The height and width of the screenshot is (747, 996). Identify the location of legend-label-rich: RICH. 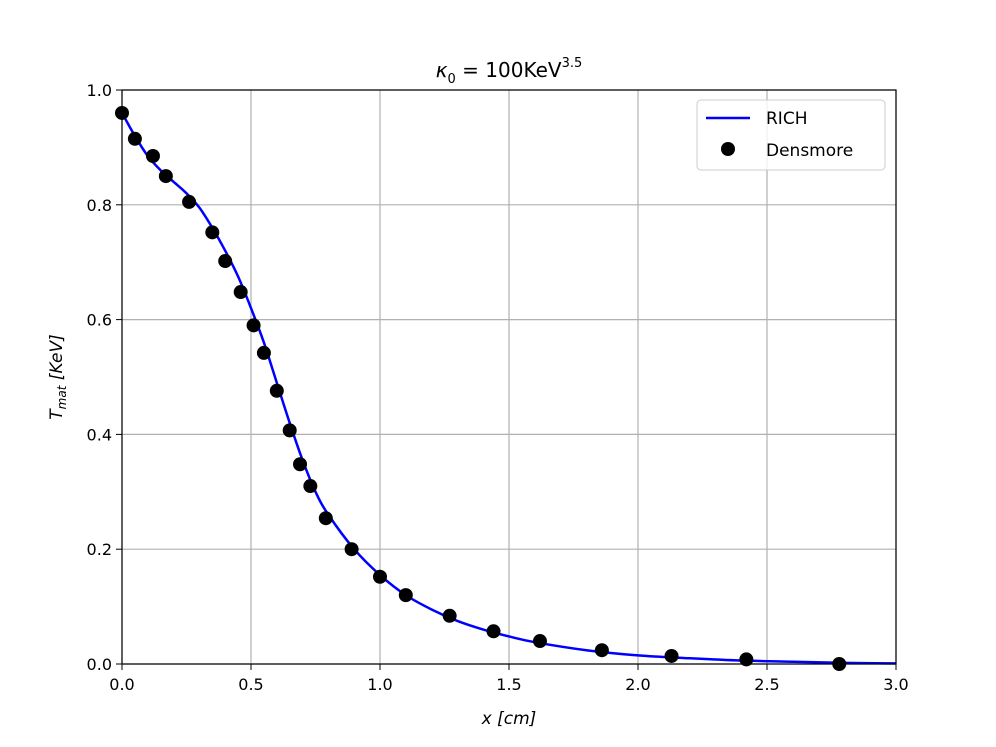
(786, 119).